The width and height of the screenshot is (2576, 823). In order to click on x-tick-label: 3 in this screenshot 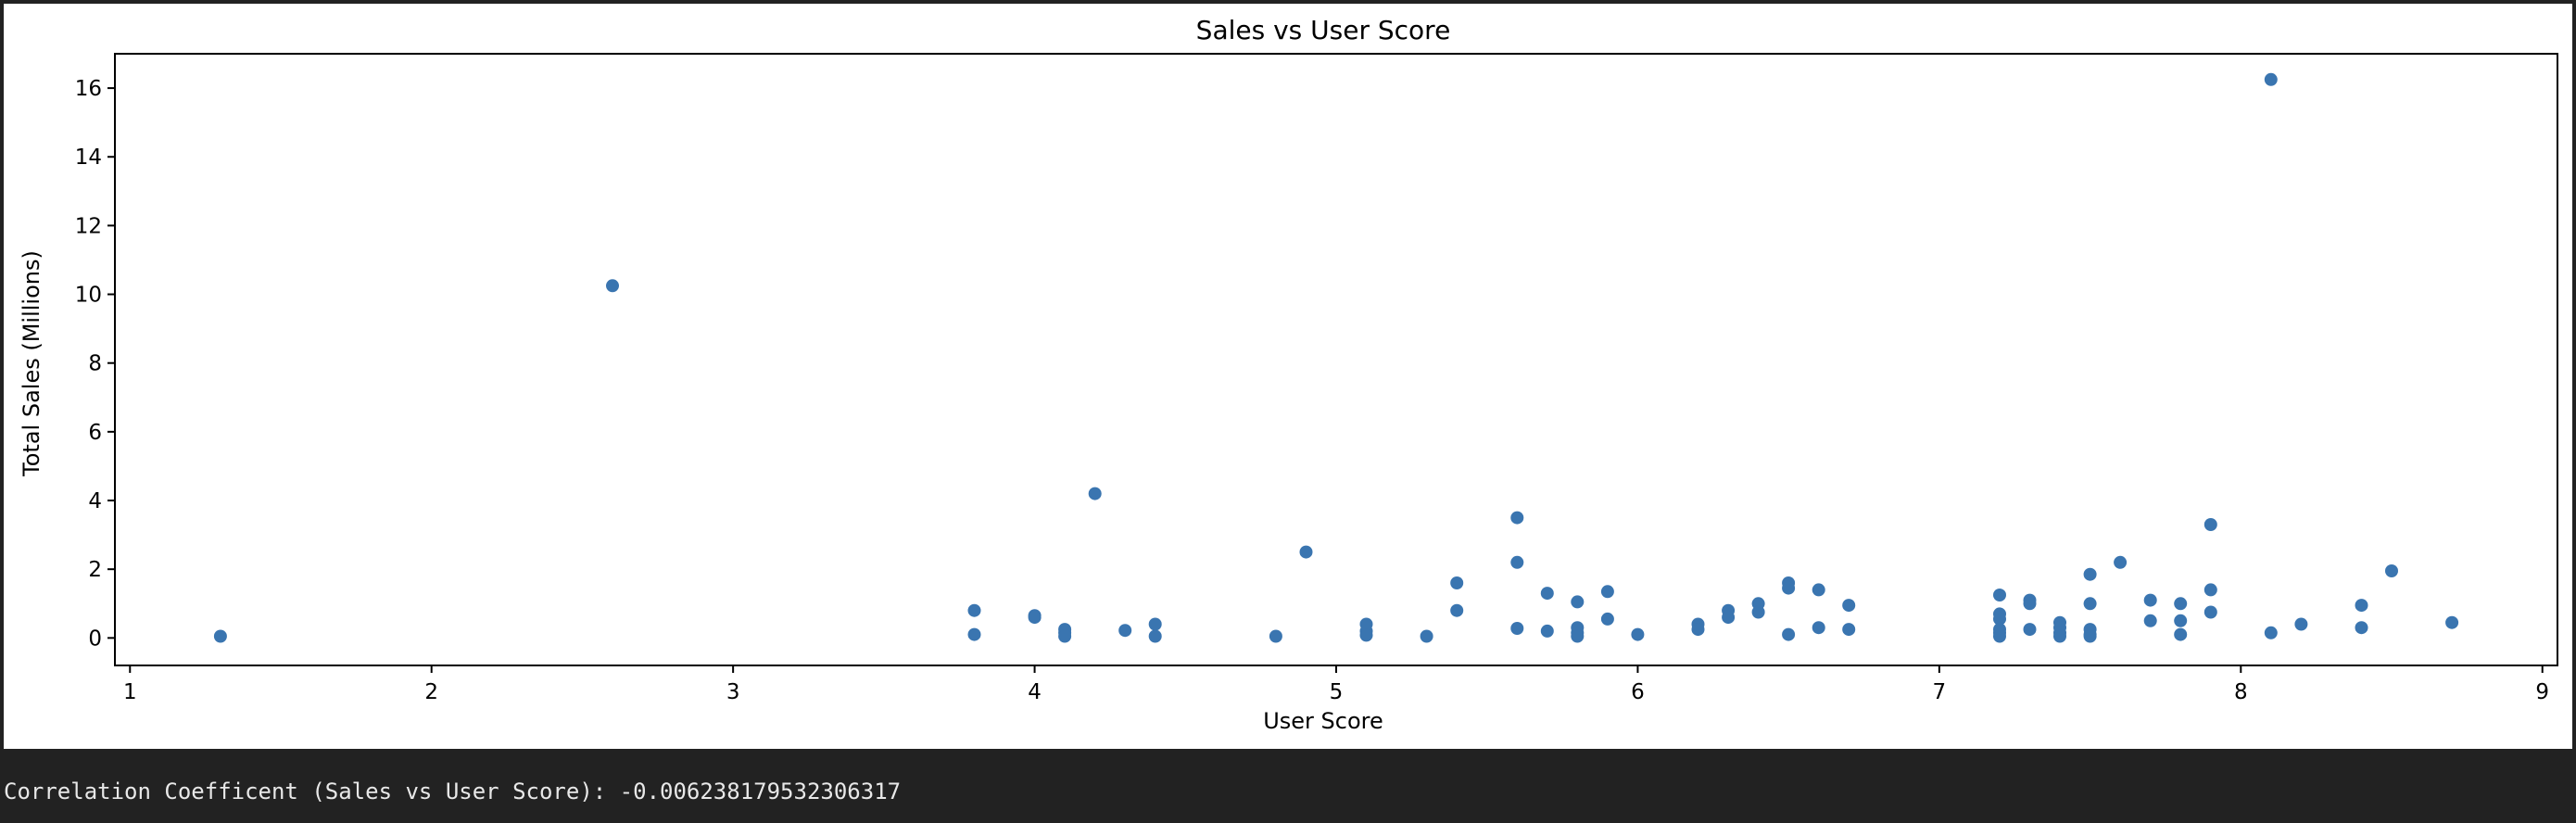, I will do `click(733, 692)`.